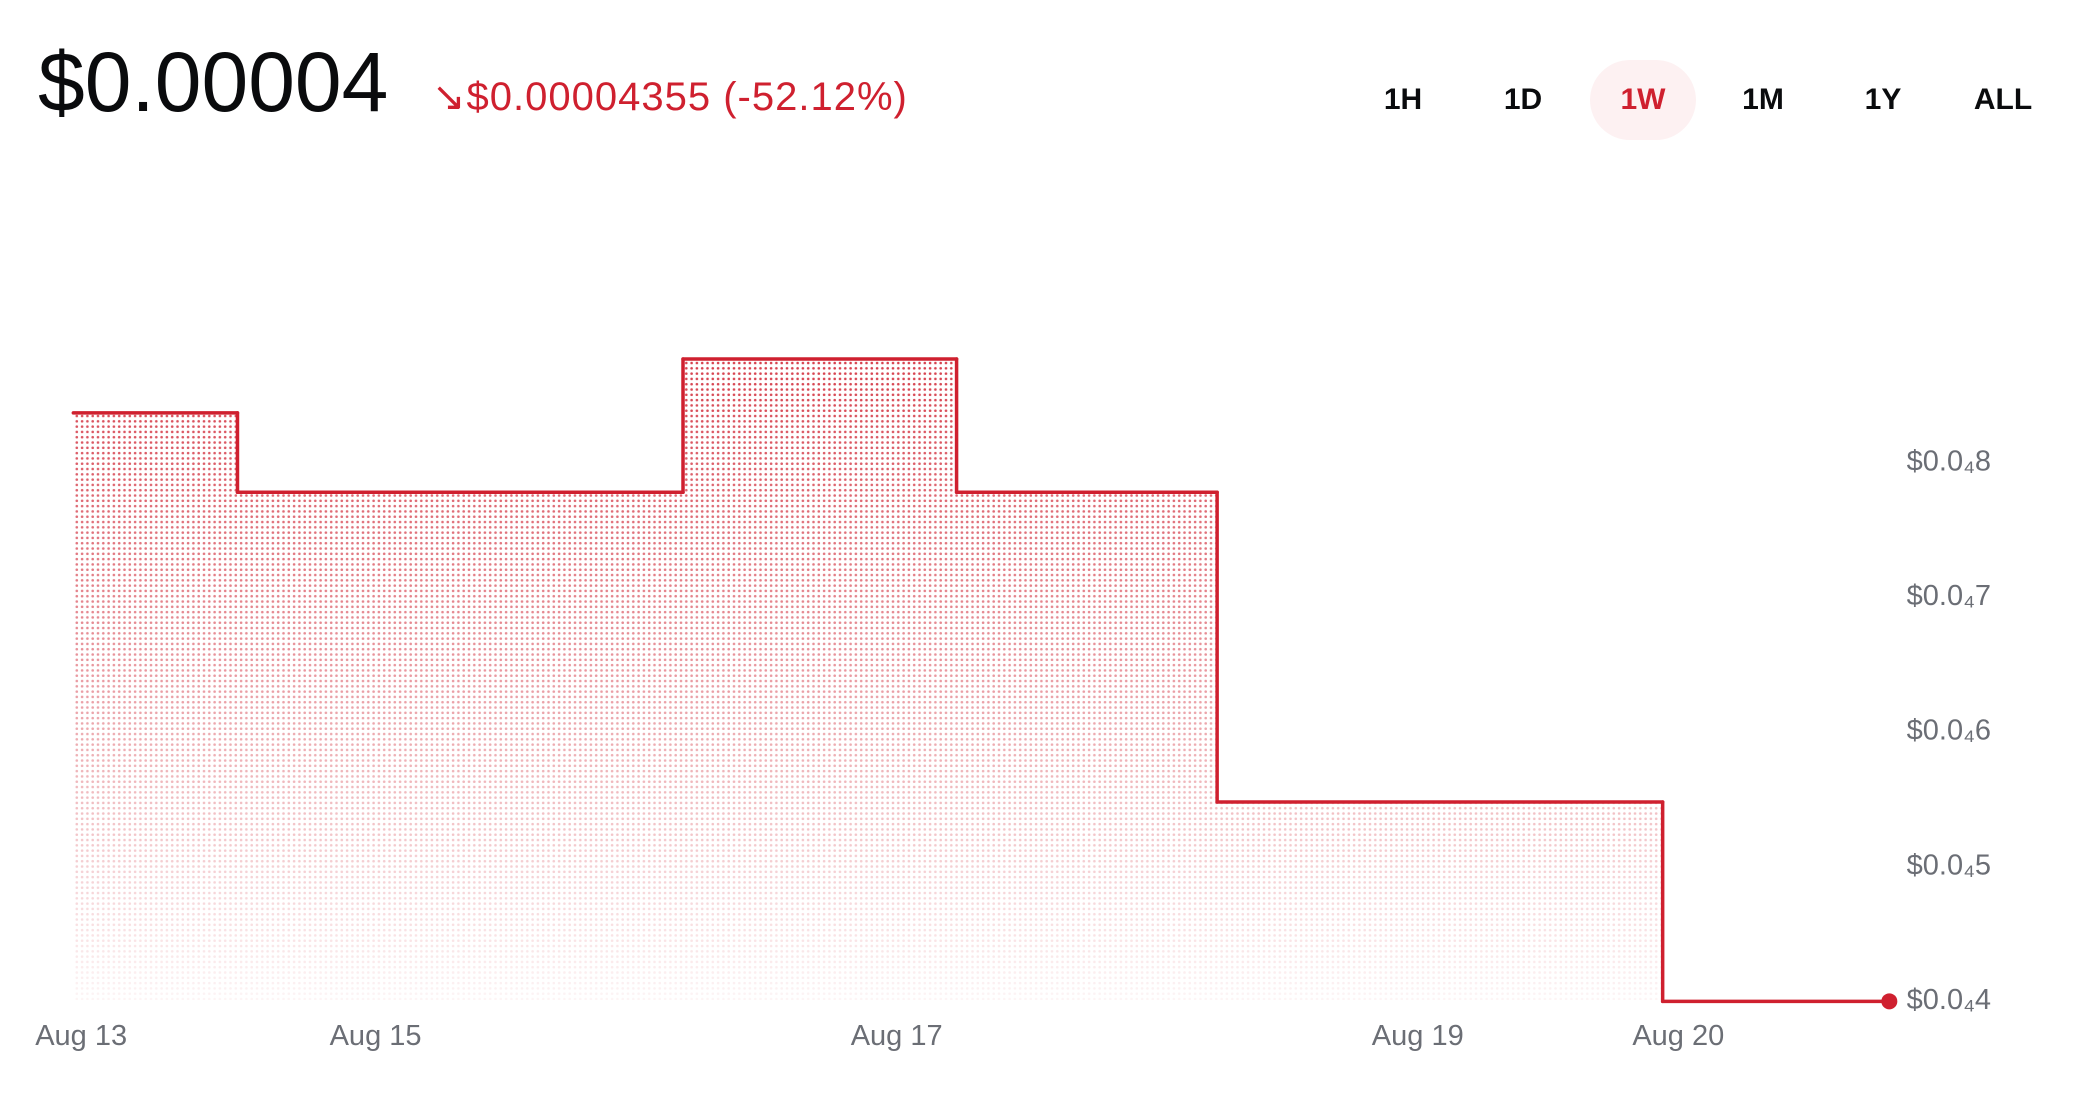 The height and width of the screenshot is (1116, 2080). I want to click on x-tick-label: Aug 20, so click(1678, 1036).